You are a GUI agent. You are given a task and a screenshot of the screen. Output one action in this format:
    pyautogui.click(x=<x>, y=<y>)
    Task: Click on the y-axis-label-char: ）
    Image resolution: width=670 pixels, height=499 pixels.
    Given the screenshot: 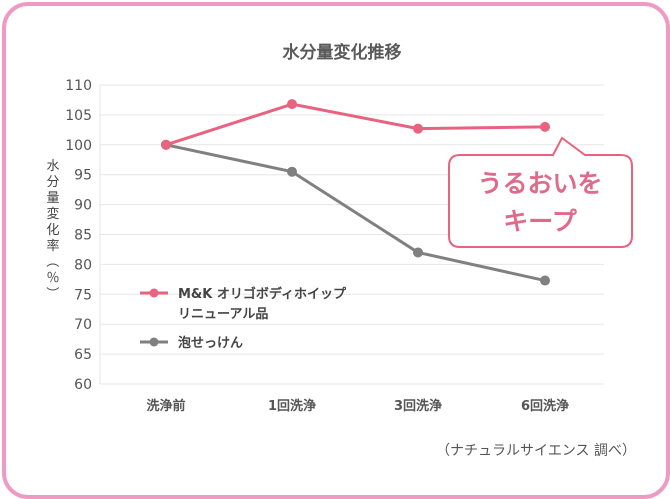 What is the action you would take?
    pyautogui.click(x=51, y=292)
    